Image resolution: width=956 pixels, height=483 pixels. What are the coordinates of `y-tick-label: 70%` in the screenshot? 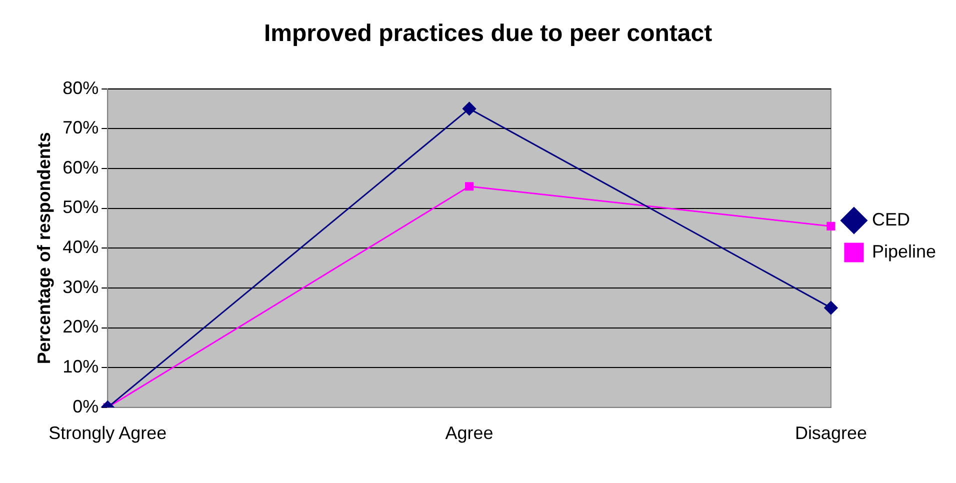 It's located at (80, 128).